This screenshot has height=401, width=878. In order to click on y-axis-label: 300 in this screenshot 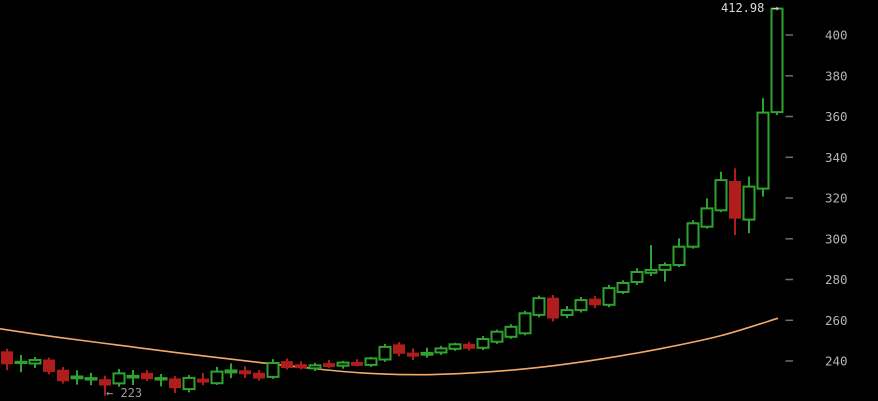, I will do `click(836, 238)`.